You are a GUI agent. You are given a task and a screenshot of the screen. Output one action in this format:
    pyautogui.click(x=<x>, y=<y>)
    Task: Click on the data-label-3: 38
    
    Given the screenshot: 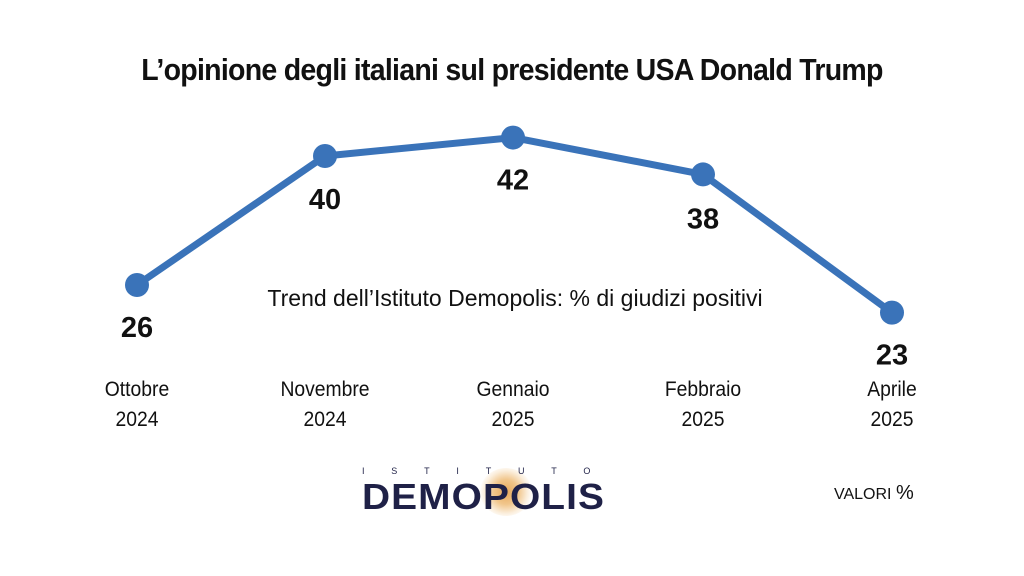 What is the action you would take?
    pyautogui.click(x=703, y=219)
    